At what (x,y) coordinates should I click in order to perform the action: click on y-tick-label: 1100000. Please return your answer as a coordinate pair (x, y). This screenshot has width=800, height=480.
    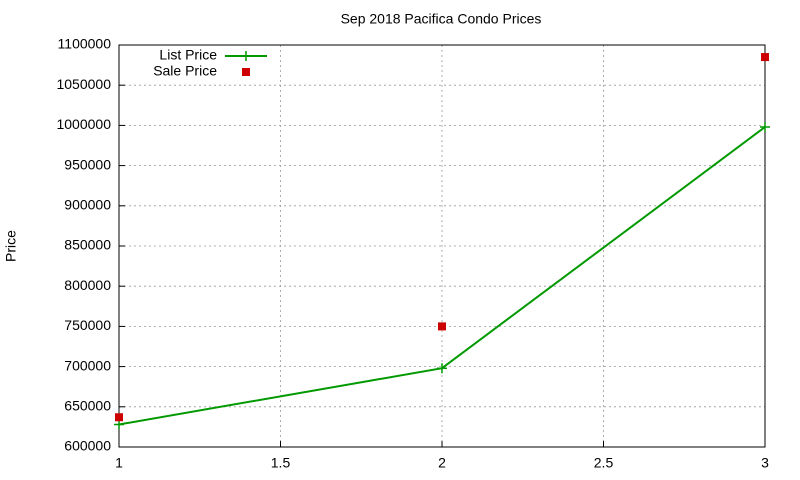
    Looking at the image, I should click on (85, 44).